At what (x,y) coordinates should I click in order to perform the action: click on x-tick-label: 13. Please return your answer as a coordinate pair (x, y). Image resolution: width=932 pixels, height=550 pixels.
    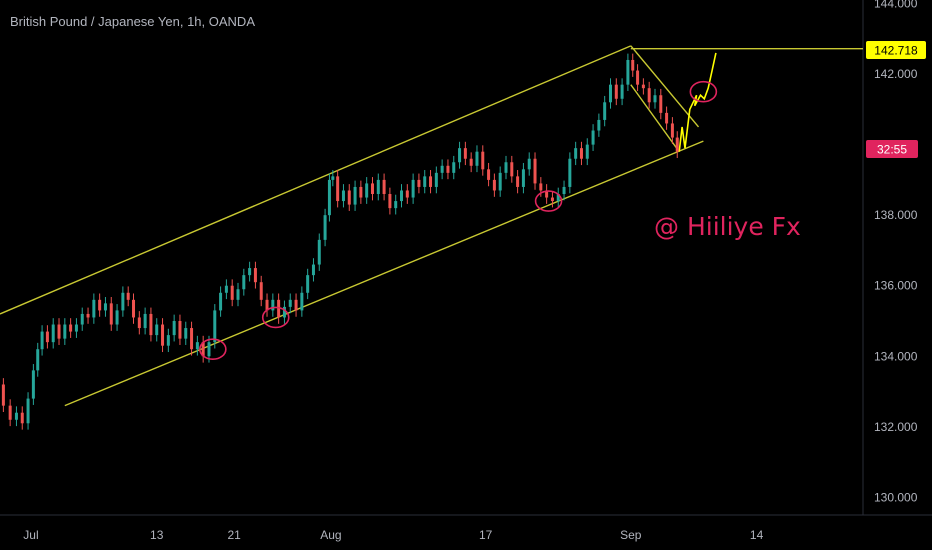
    Looking at the image, I should click on (157, 535).